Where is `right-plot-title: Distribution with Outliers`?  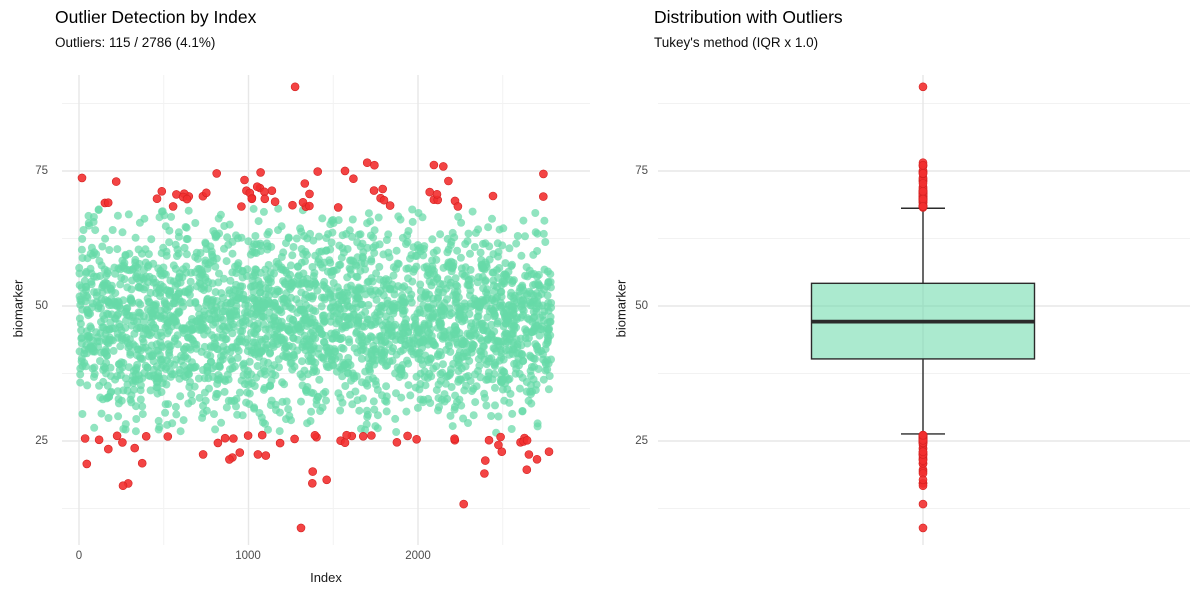 right-plot-title: Distribution with Outliers is located at coordinates (748, 17).